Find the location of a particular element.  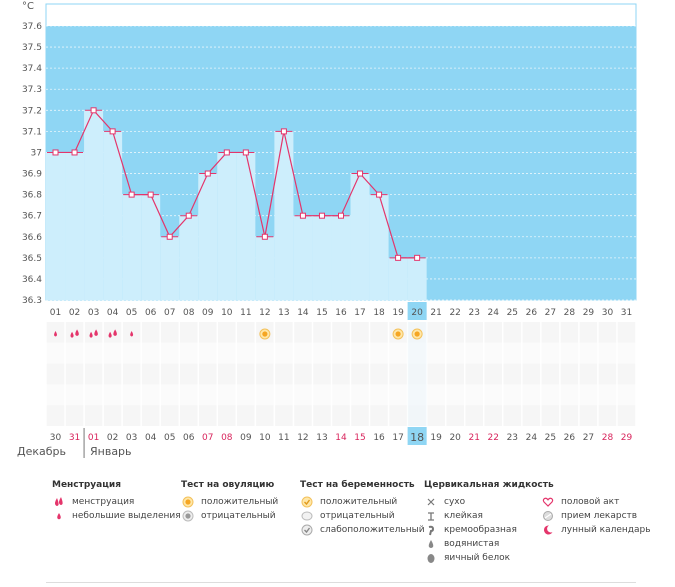

day-label-30: 30 is located at coordinates (608, 313).